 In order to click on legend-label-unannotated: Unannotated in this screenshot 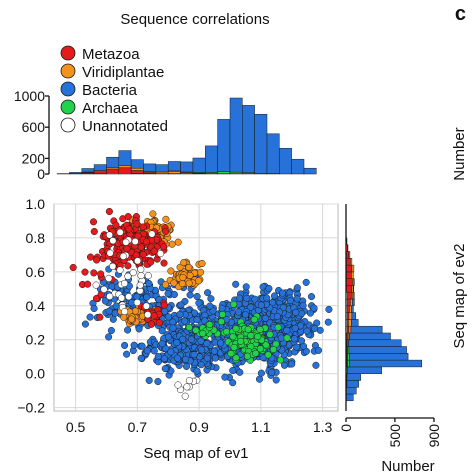, I will do `click(125, 126)`.